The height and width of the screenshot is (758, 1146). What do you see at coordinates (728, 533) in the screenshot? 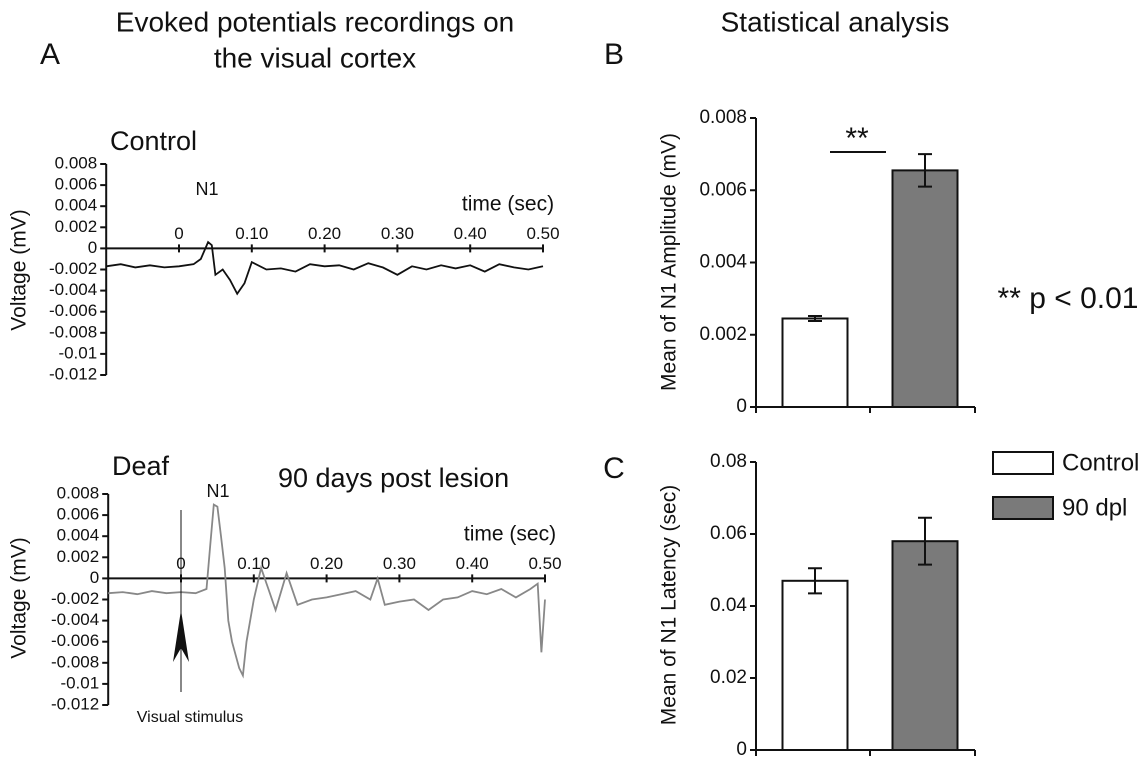
I see `y-tick-label: 0.06` at bounding box center [728, 533].